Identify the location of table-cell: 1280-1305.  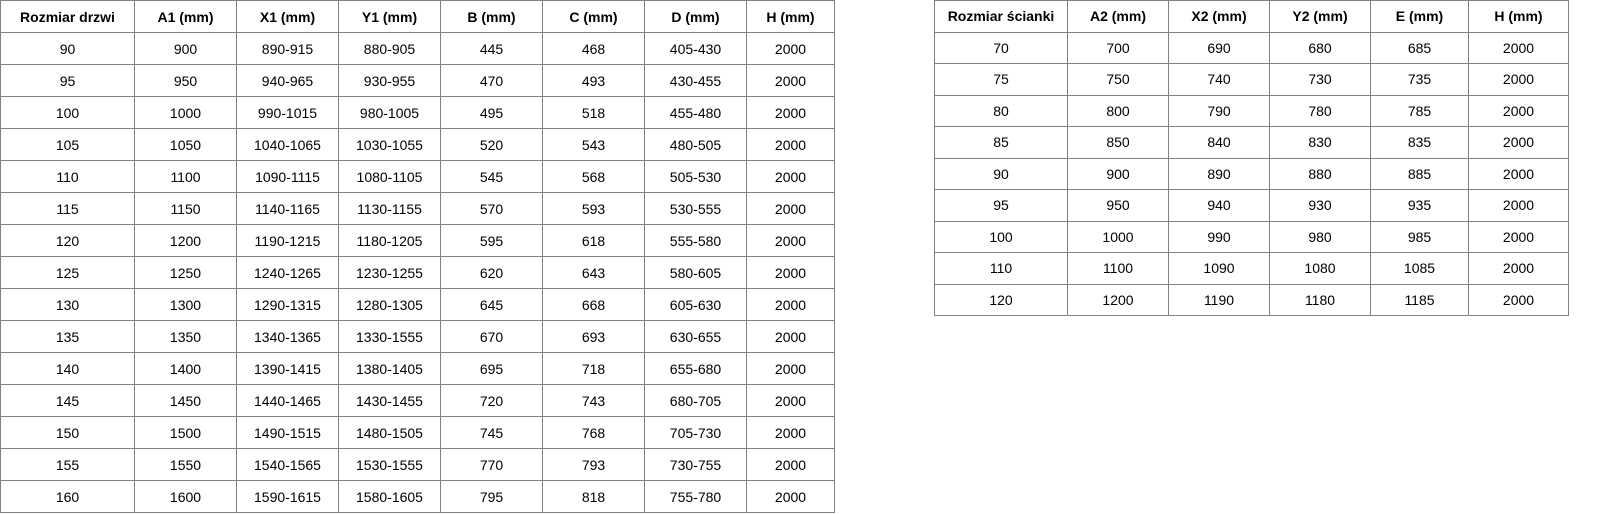
(389, 304).